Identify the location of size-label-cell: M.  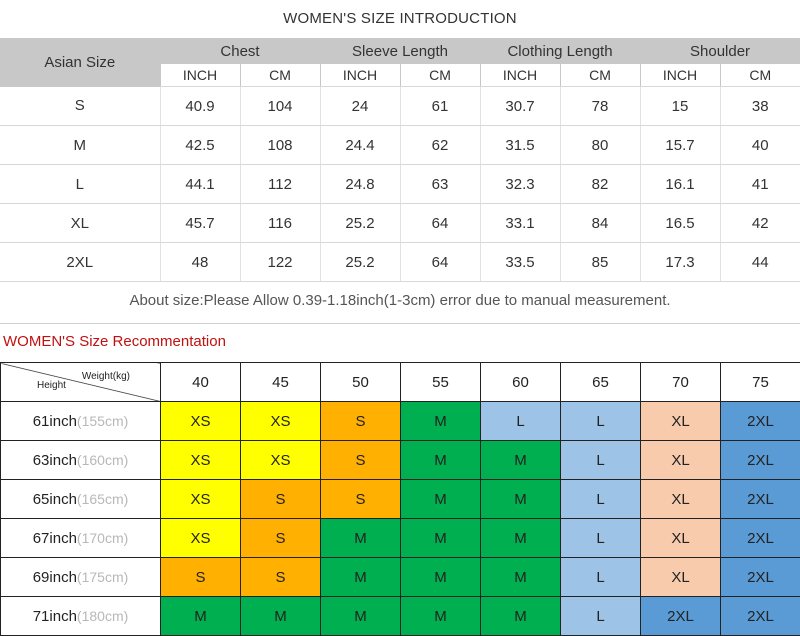
(80, 145).